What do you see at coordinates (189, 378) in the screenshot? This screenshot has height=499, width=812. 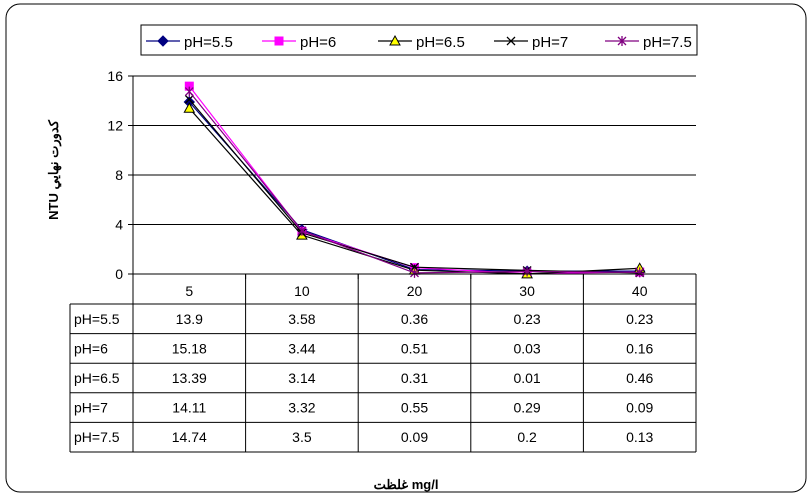 I see `table-cell: 13.39` at bounding box center [189, 378].